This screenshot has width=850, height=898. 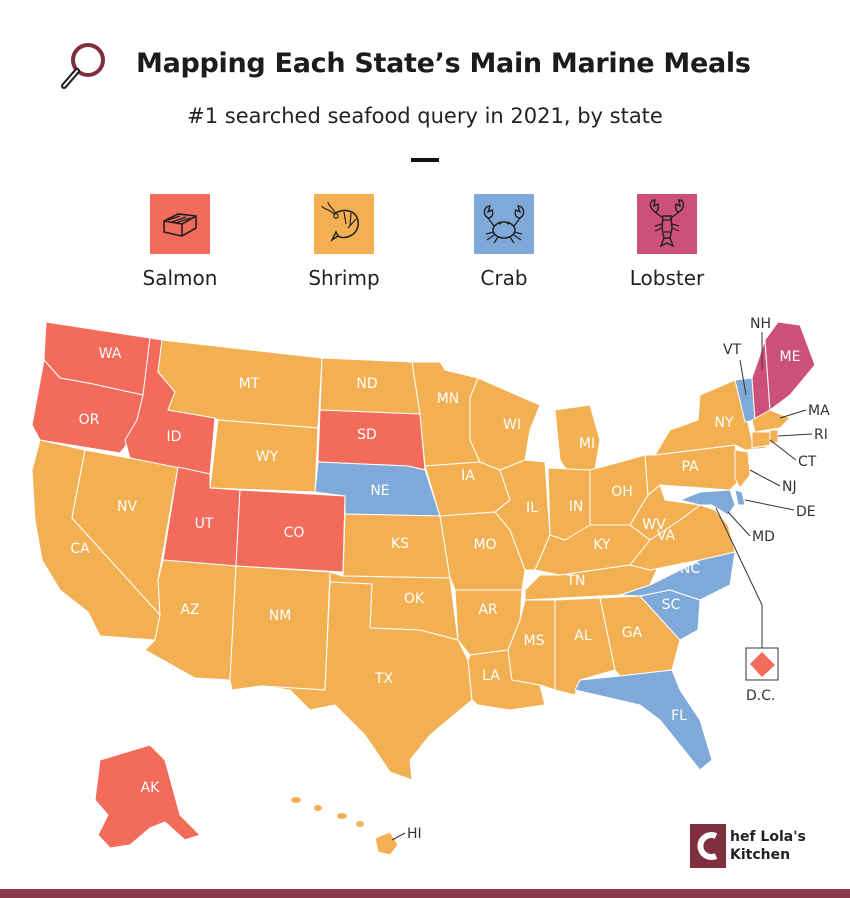 What do you see at coordinates (379, 491) in the screenshot?
I see `state-label-ne: NE` at bounding box center [379, 491].